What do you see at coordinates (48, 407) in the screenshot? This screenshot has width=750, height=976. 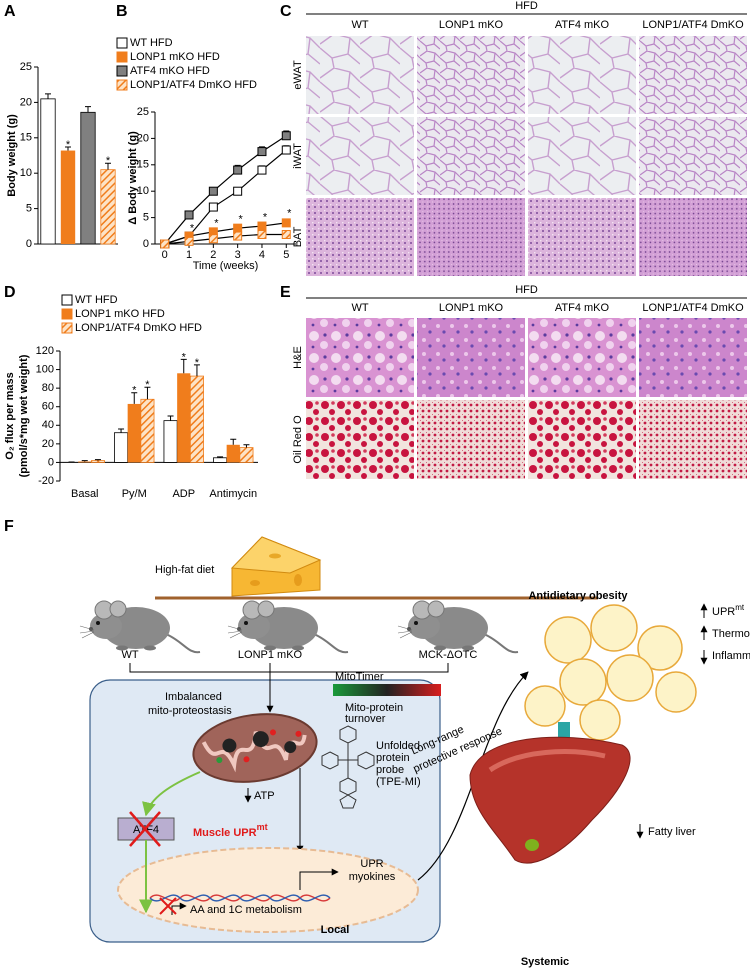 I see `y-tick-label: 60` at bounding box center [48, 407].